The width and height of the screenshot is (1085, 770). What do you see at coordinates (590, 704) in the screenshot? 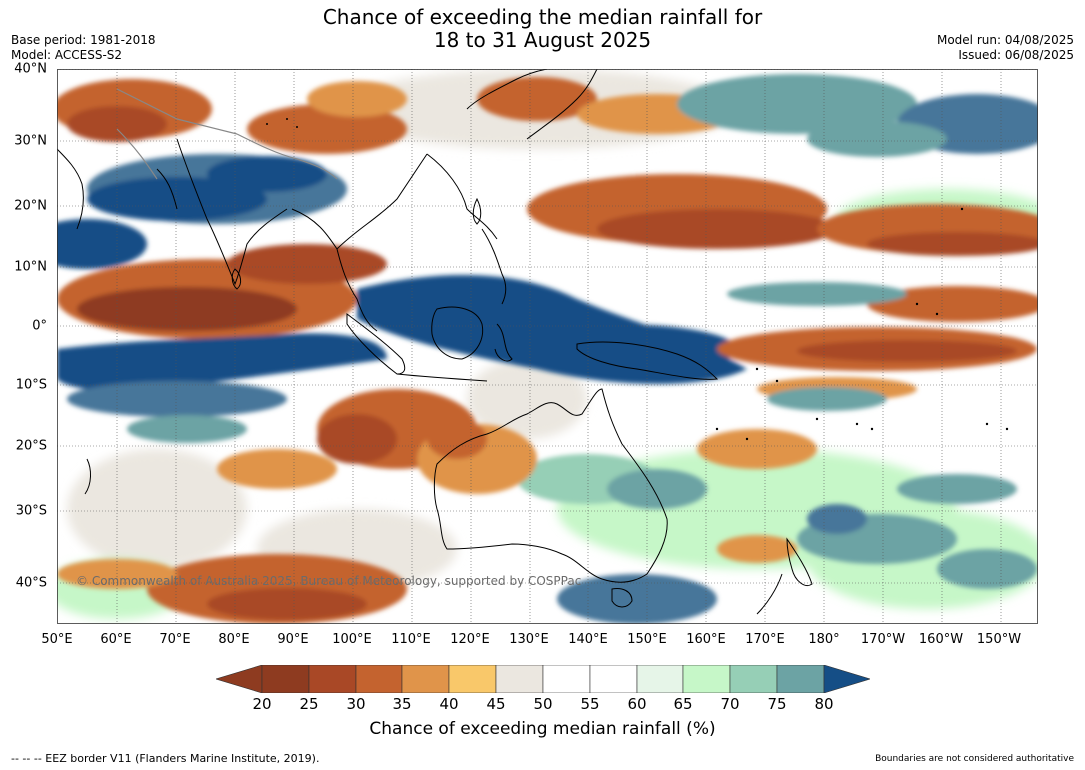
I see `colorbar-tick-55: 55` at bounding box center [590, 704].